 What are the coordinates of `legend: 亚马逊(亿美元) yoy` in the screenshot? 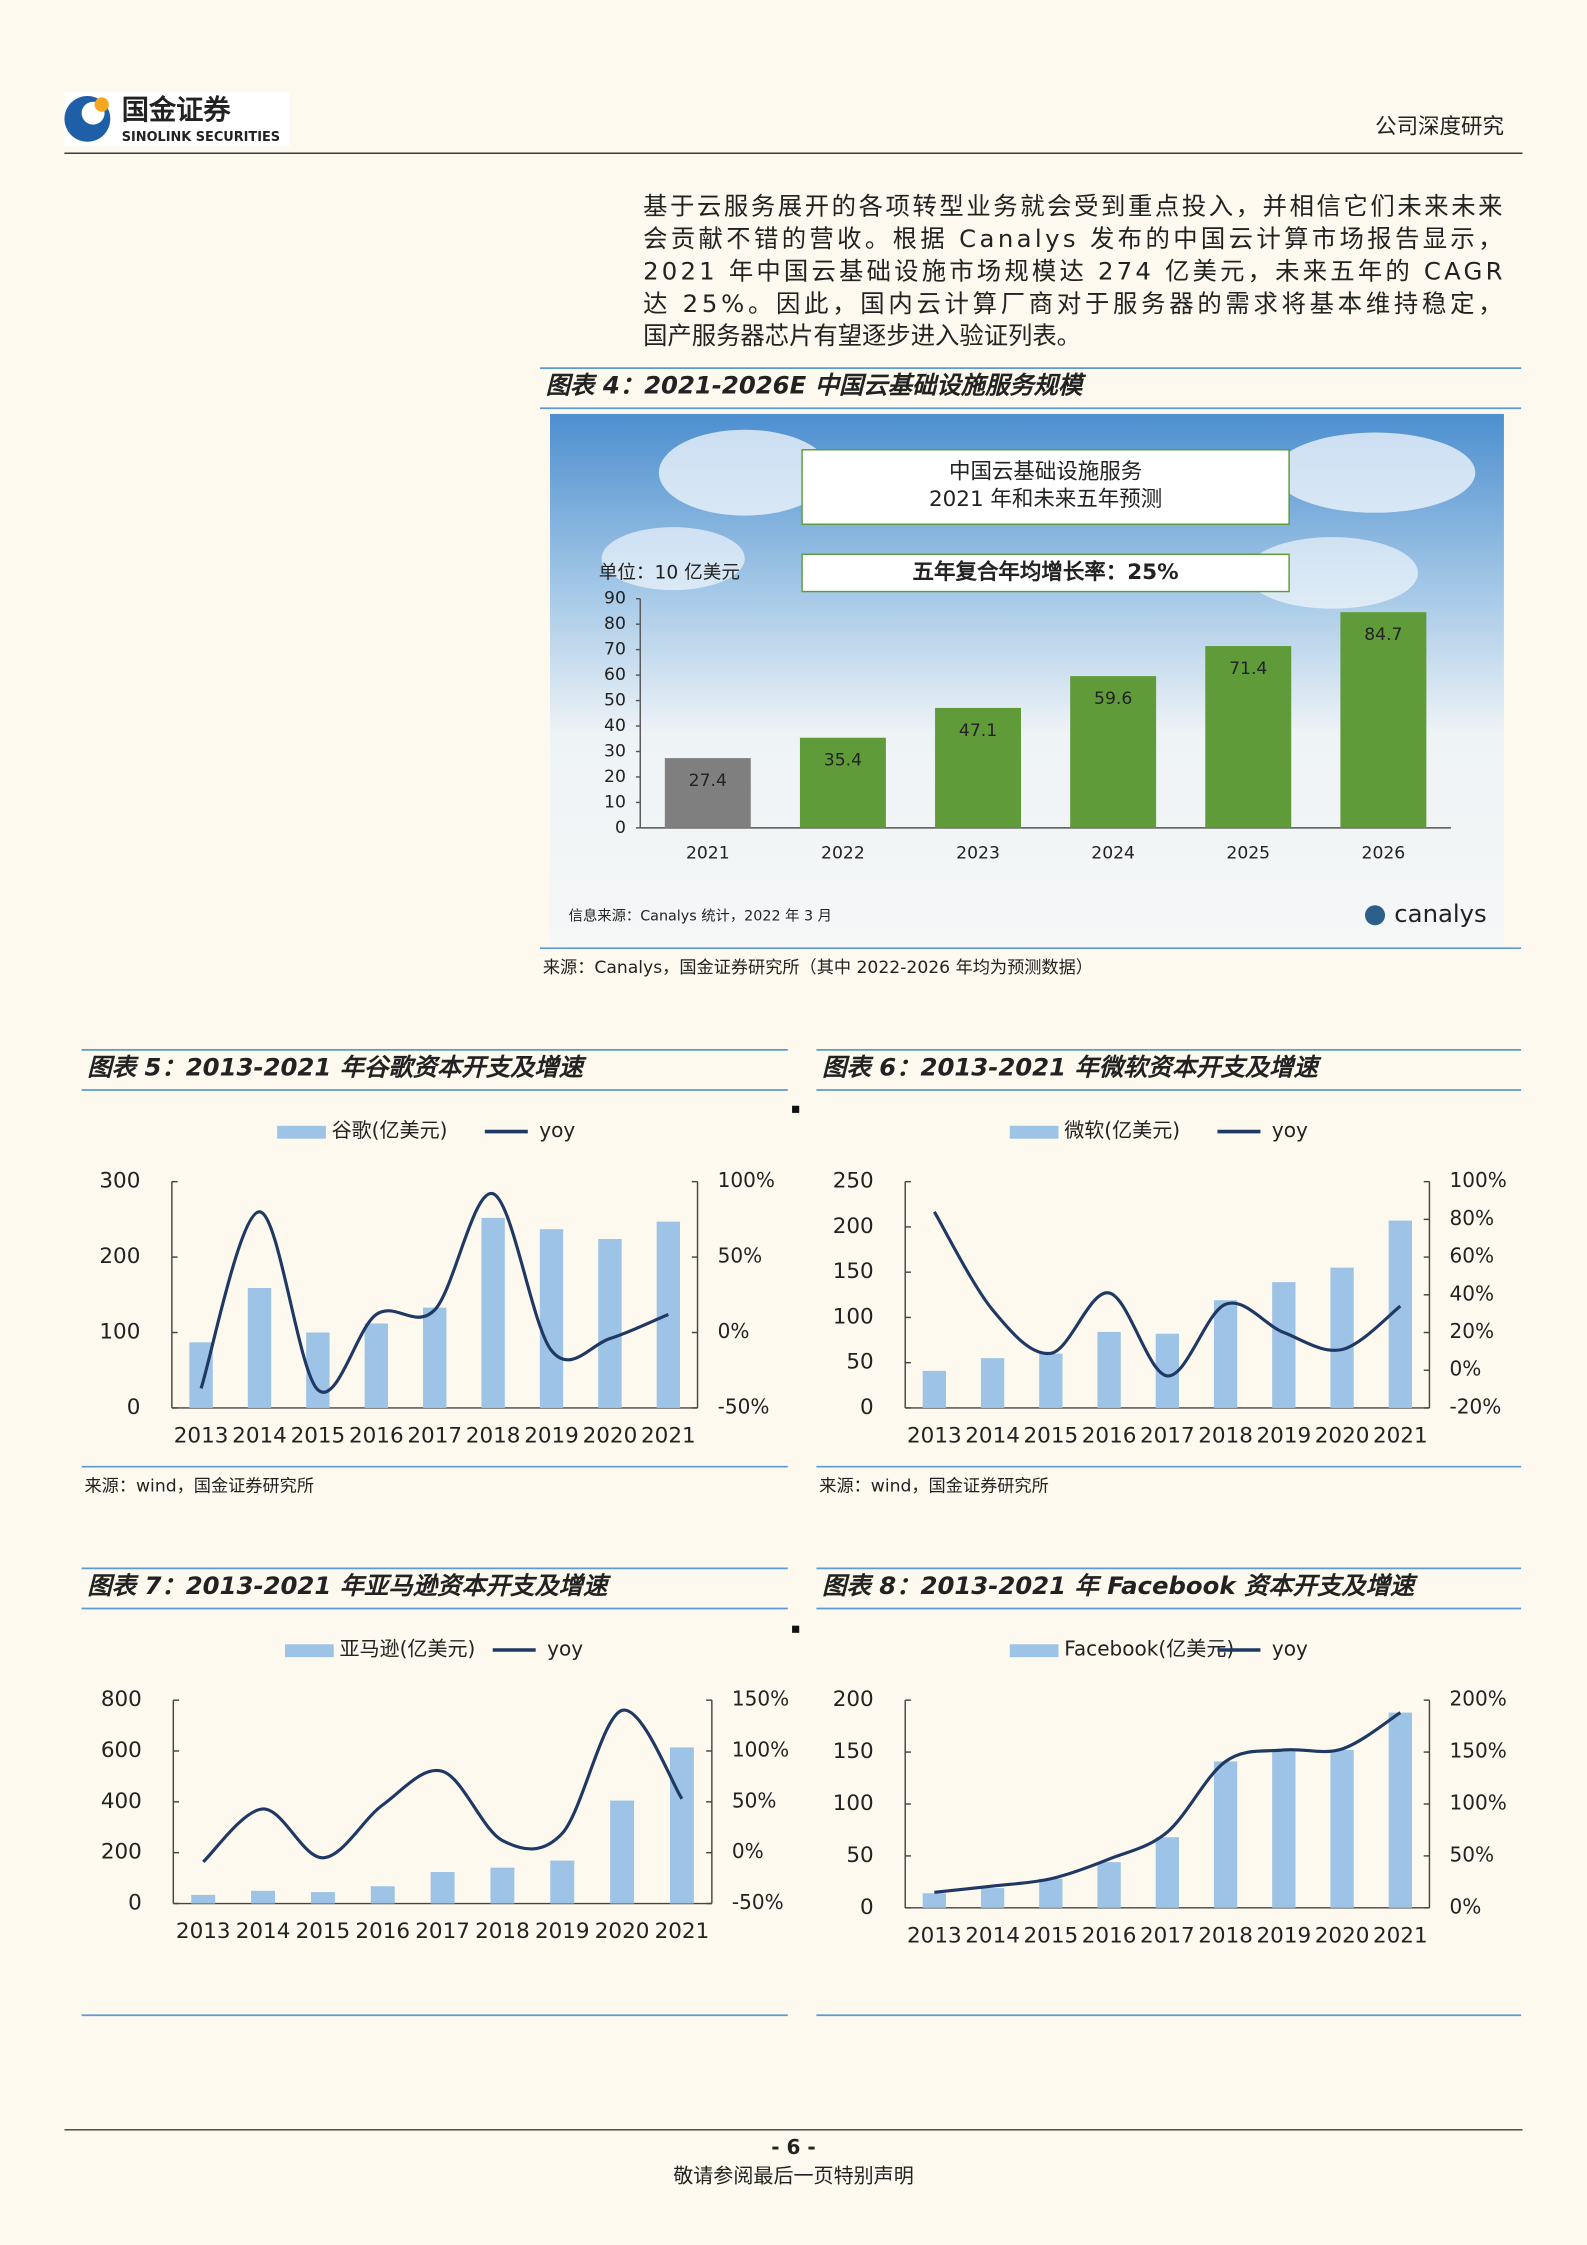 It's located at (434, 1649).